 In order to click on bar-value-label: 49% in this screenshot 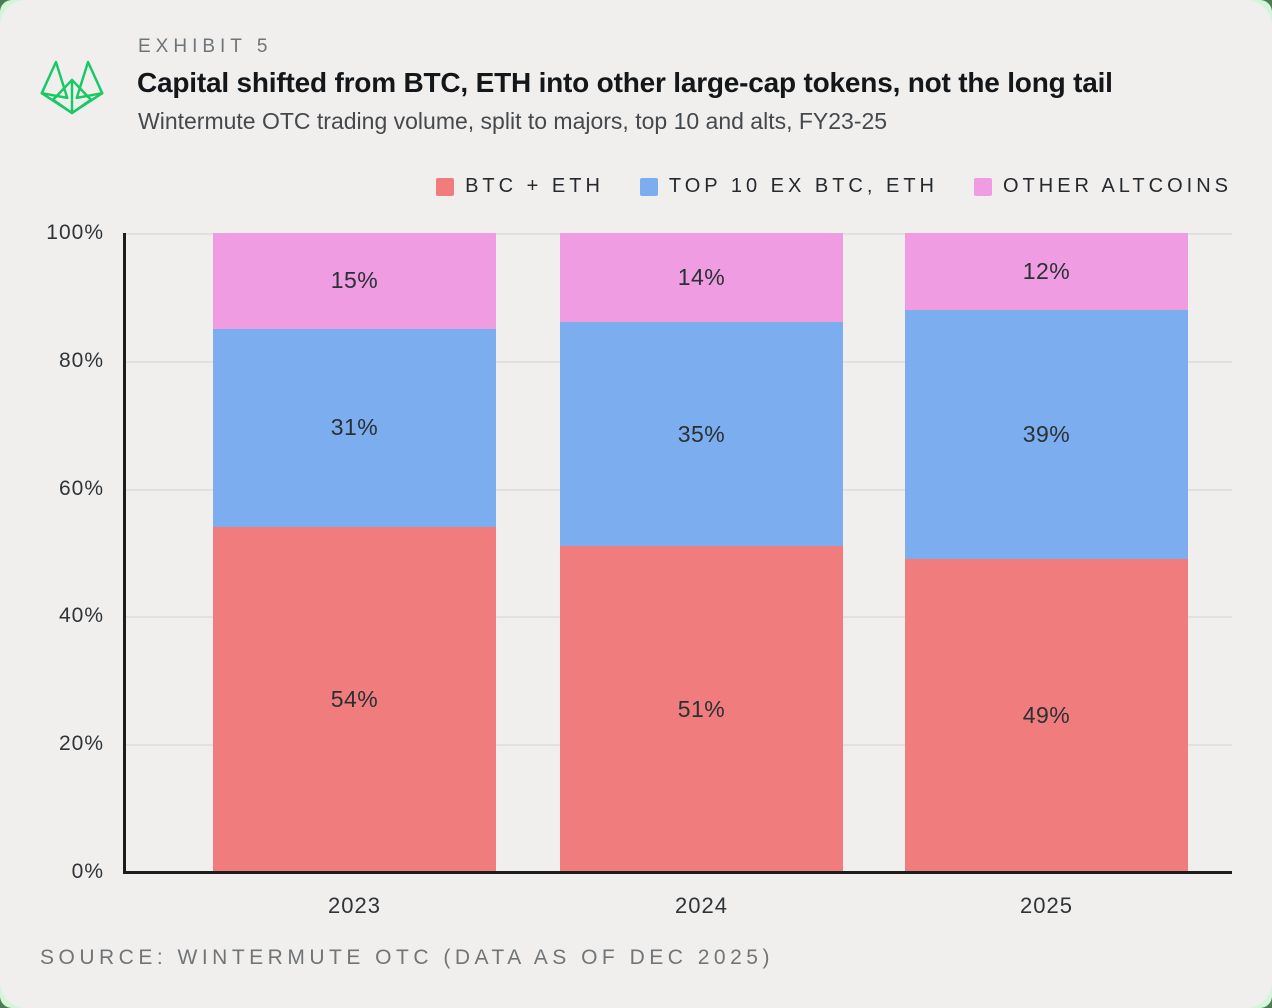, I will do `click(1046, 714)`.